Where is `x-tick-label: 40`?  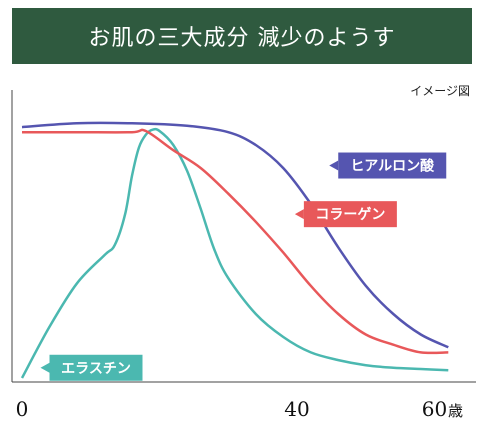
x-tick-label: 40 is located at coordinates (296, 409).